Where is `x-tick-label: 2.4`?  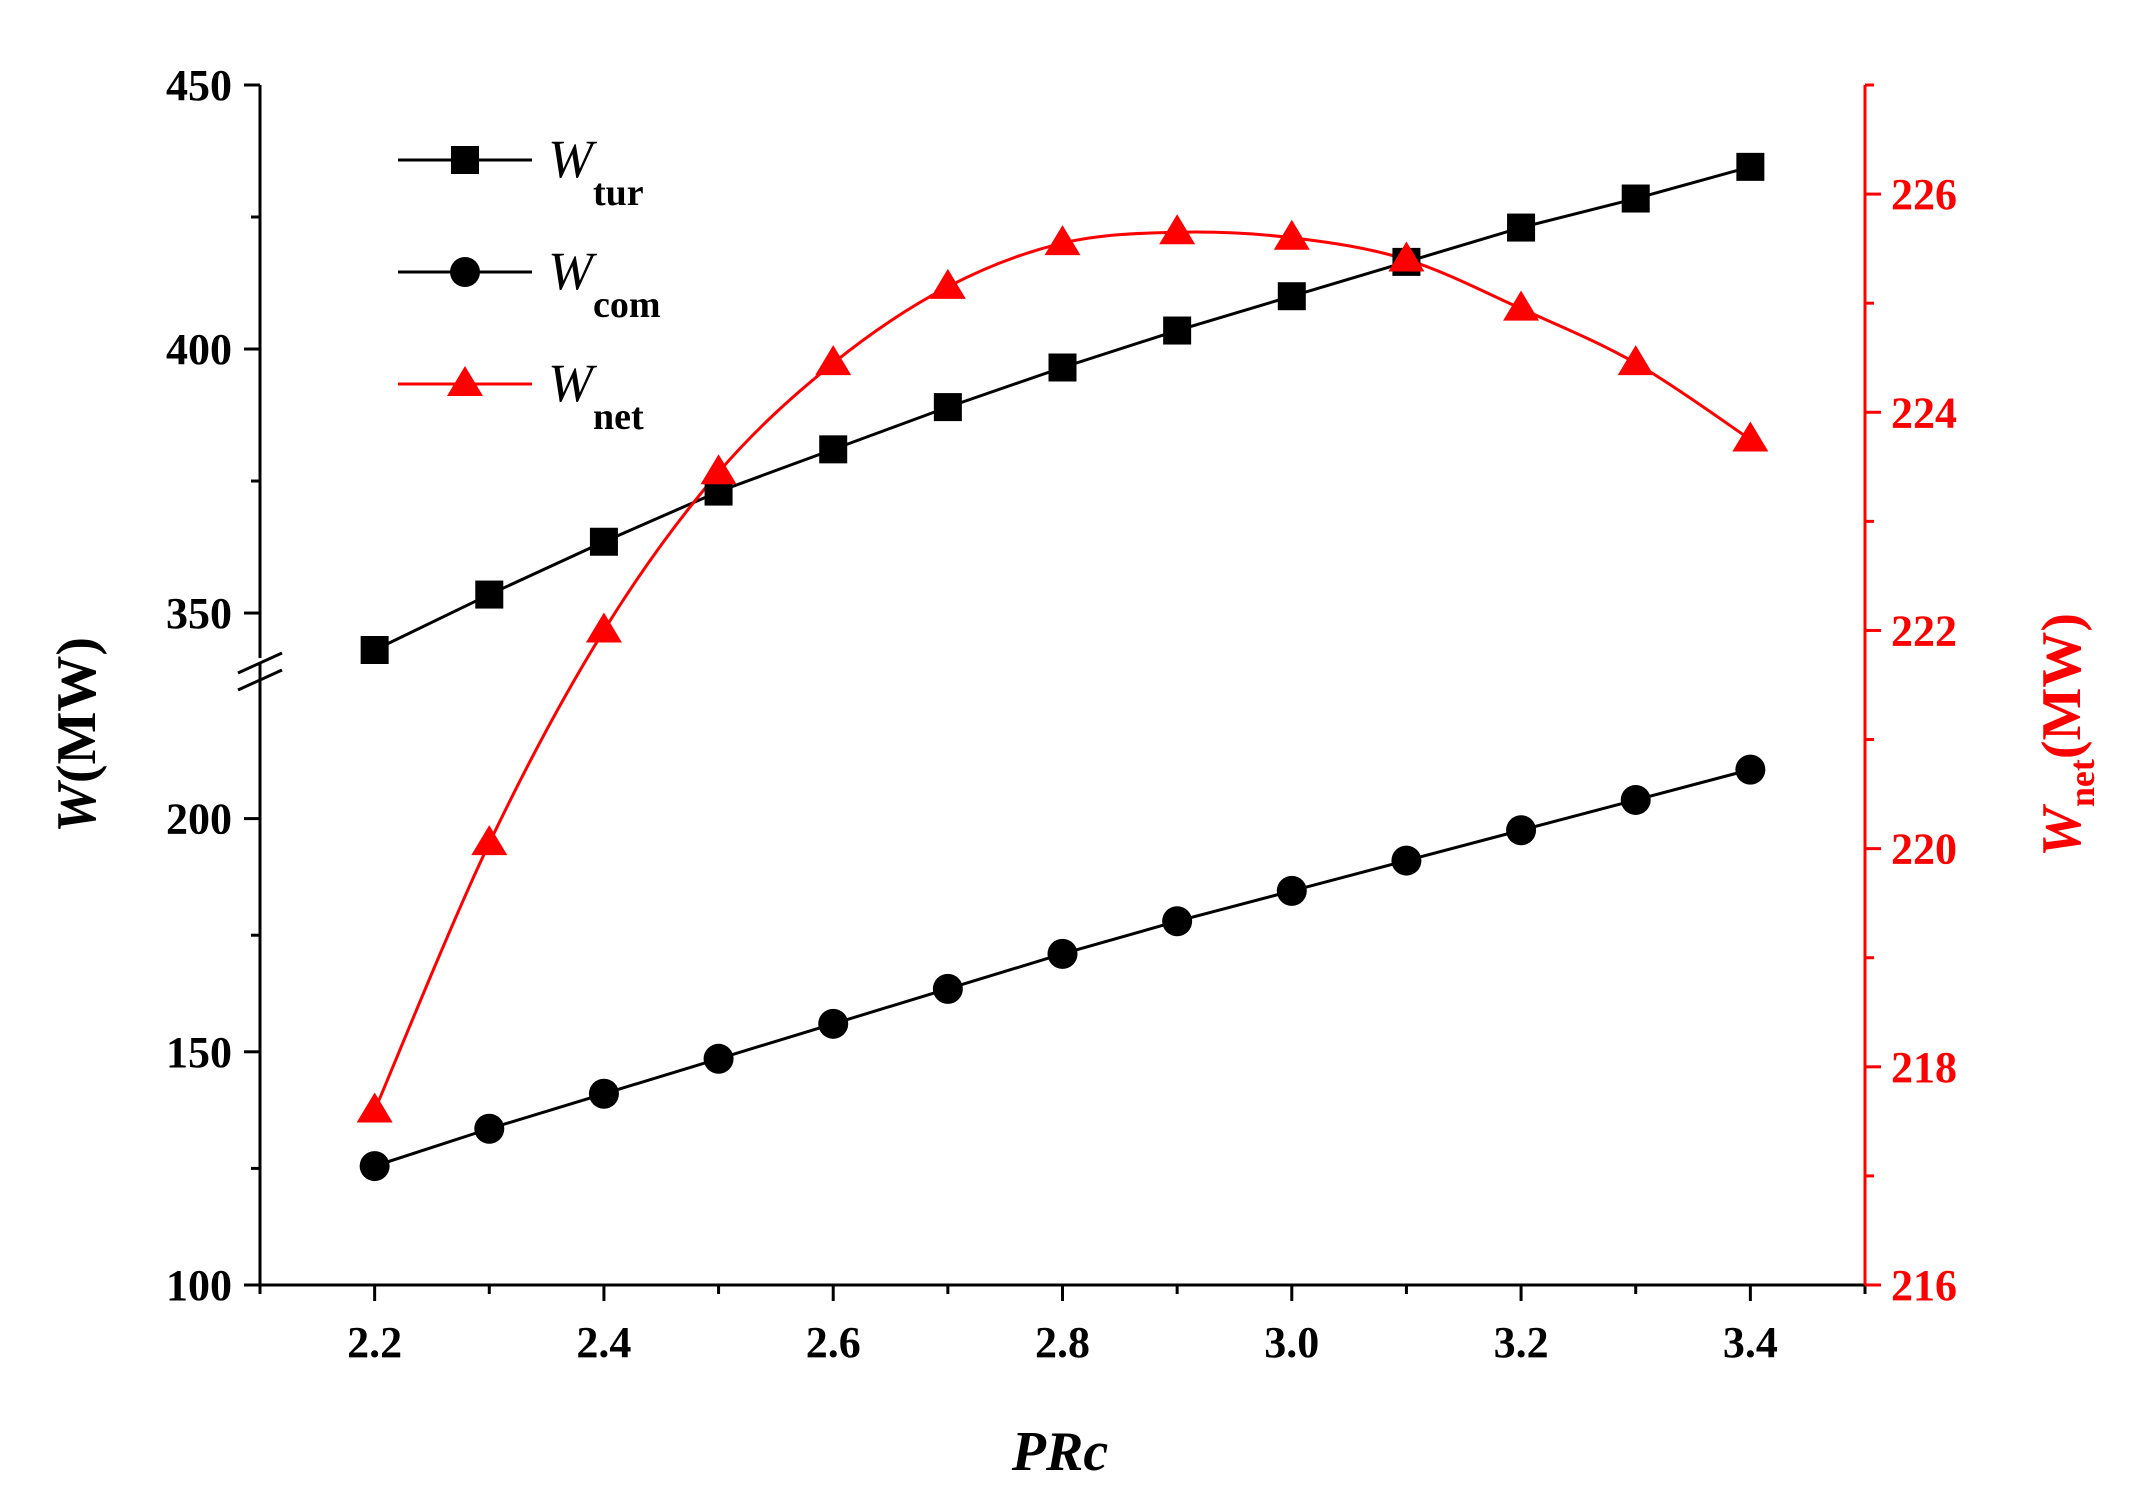
x-tick-label: 2.4 is located at coordinates (603, 1342).